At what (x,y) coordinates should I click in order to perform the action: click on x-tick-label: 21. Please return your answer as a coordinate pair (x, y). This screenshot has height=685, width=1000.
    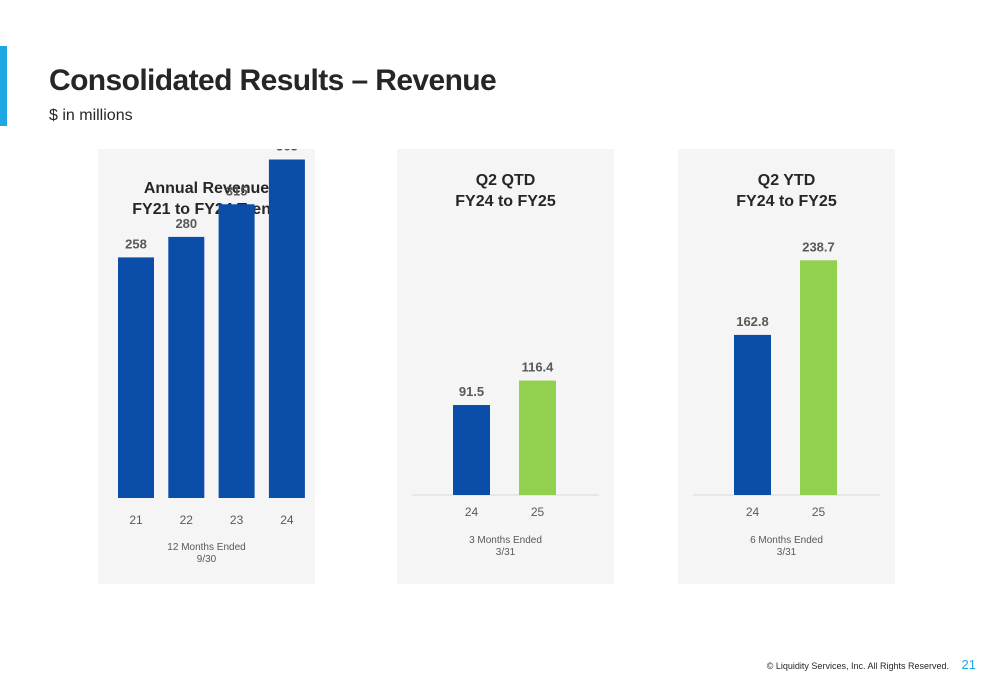
    Looking at the image, I should click on (136, 520).